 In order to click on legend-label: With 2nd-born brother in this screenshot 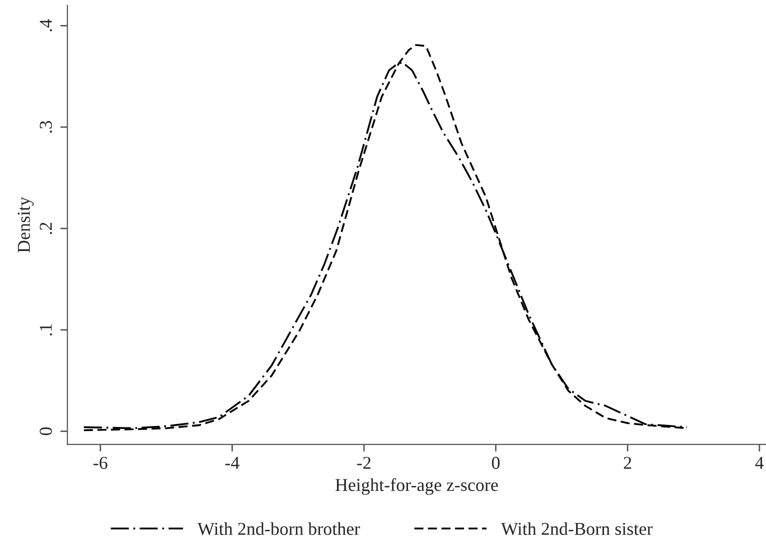, I will do `click(278, 529)`.